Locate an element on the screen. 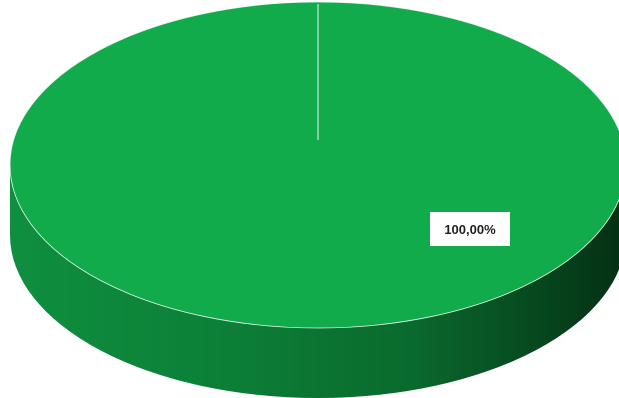 The image size is (619, 398). labels-layer: 100,00% is located at coordinates (470, 229).